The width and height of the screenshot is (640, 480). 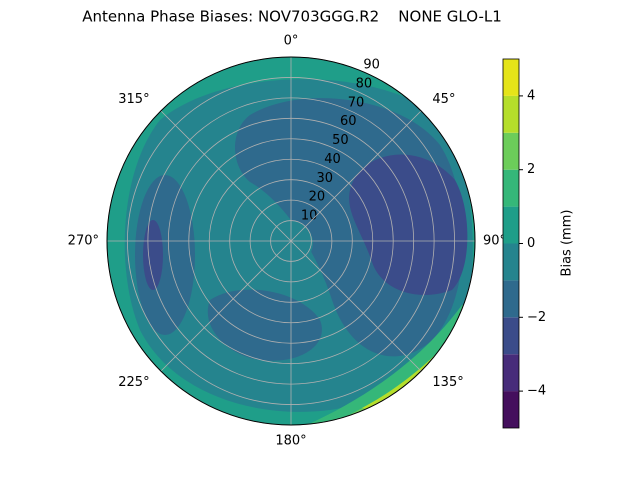 I want to click on theta-tick-label: 45°, so click(x=443, y=99).